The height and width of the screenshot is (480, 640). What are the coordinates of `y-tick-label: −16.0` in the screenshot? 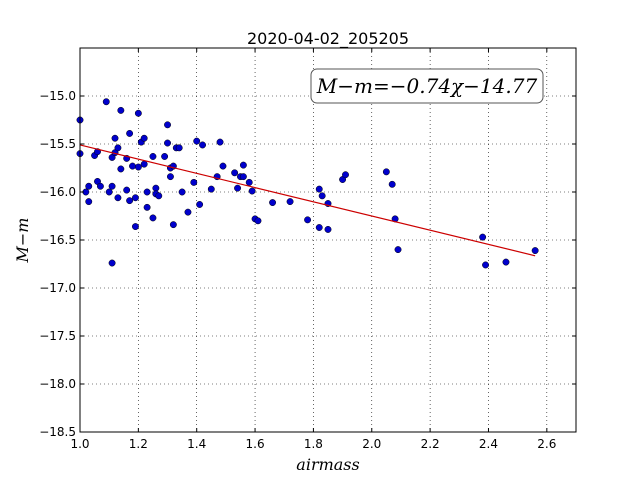 It's located at (57, 192).